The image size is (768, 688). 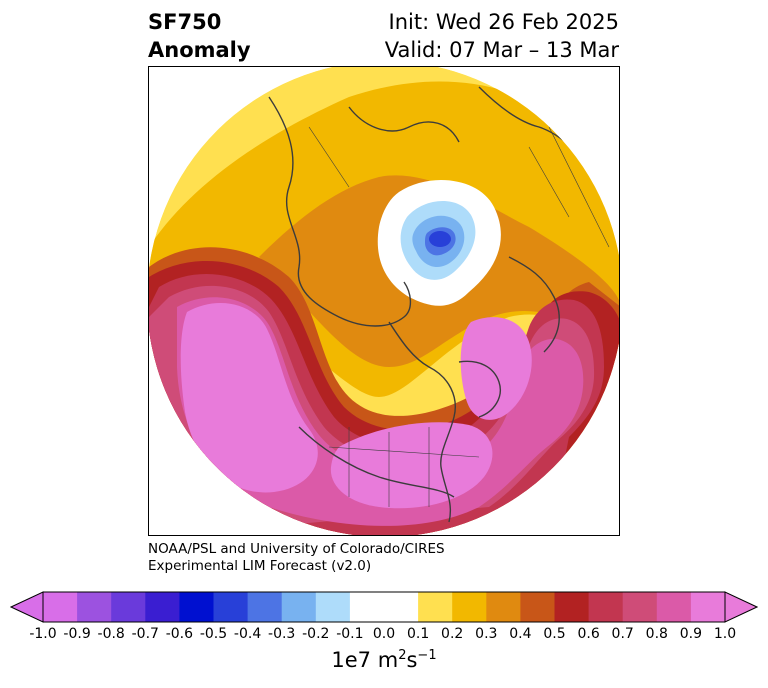 I want to click on colorbar-outline, so click(x=384, y=607).